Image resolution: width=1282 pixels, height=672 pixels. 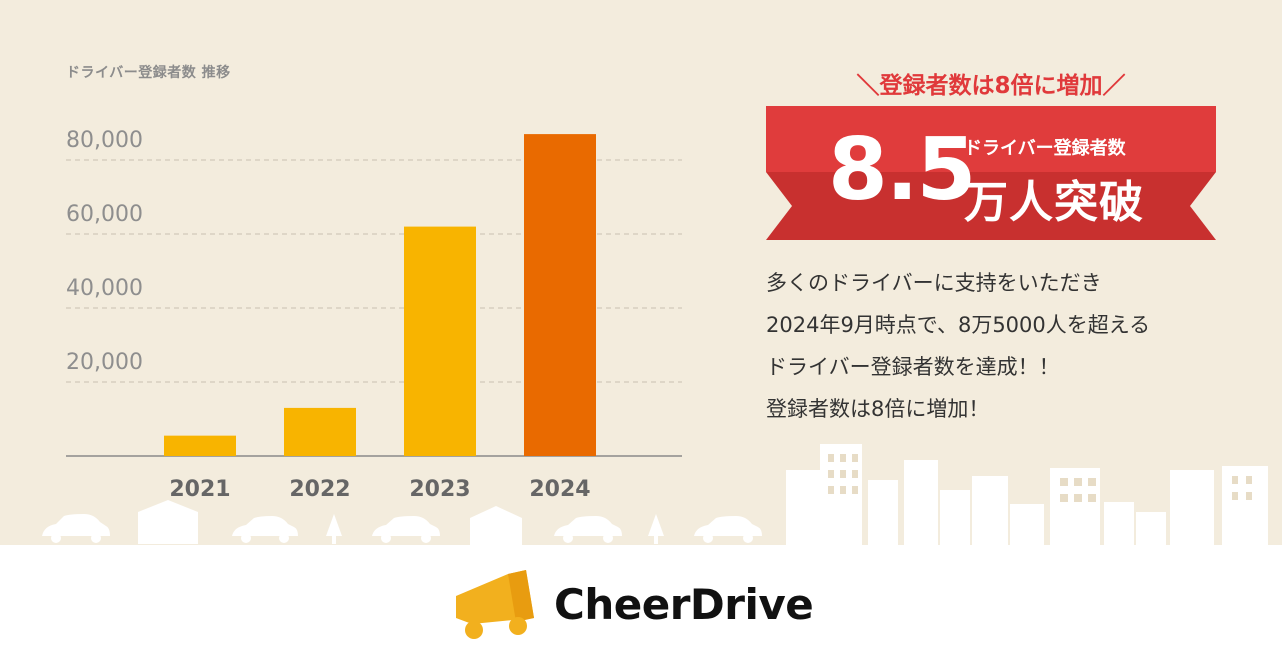 I want to click on megaphone-truck-icon, so click(x=495, y=604).